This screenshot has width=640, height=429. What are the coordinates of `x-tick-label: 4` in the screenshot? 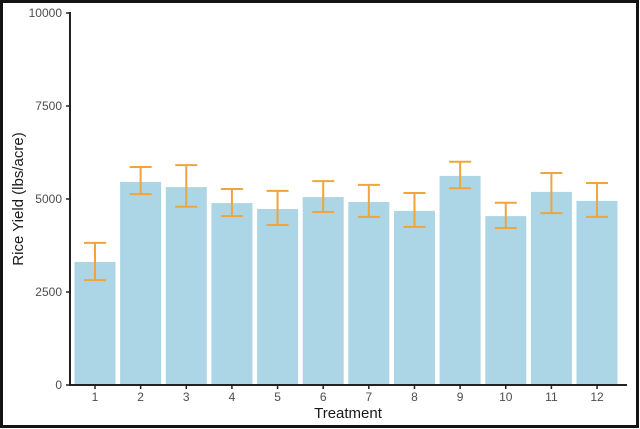 It's located at (232, 397).